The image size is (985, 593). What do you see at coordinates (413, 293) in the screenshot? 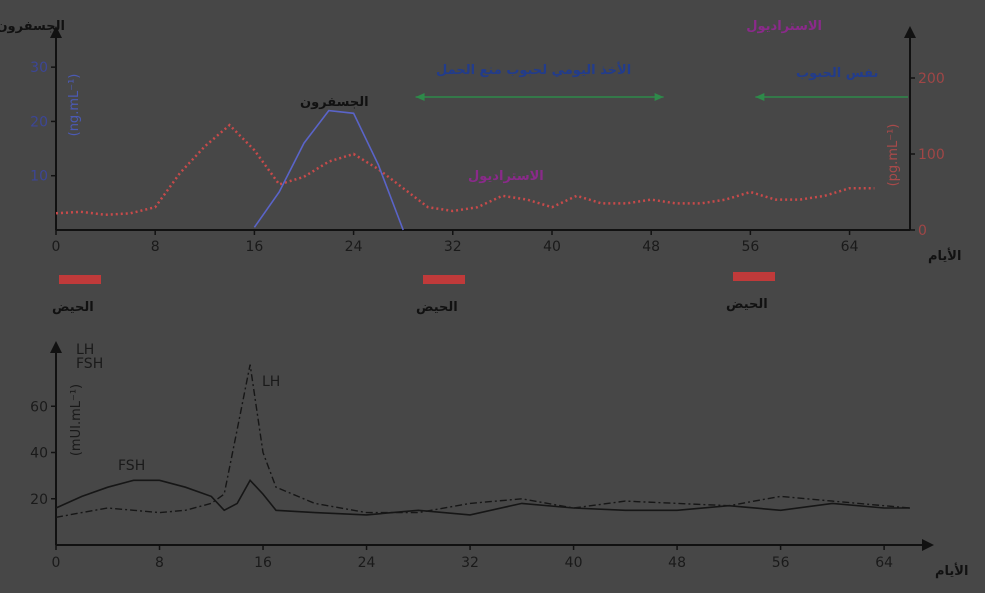
I see `menstruation-markers: الحيض الحيض الحيض` at bounding box center [413, 293].